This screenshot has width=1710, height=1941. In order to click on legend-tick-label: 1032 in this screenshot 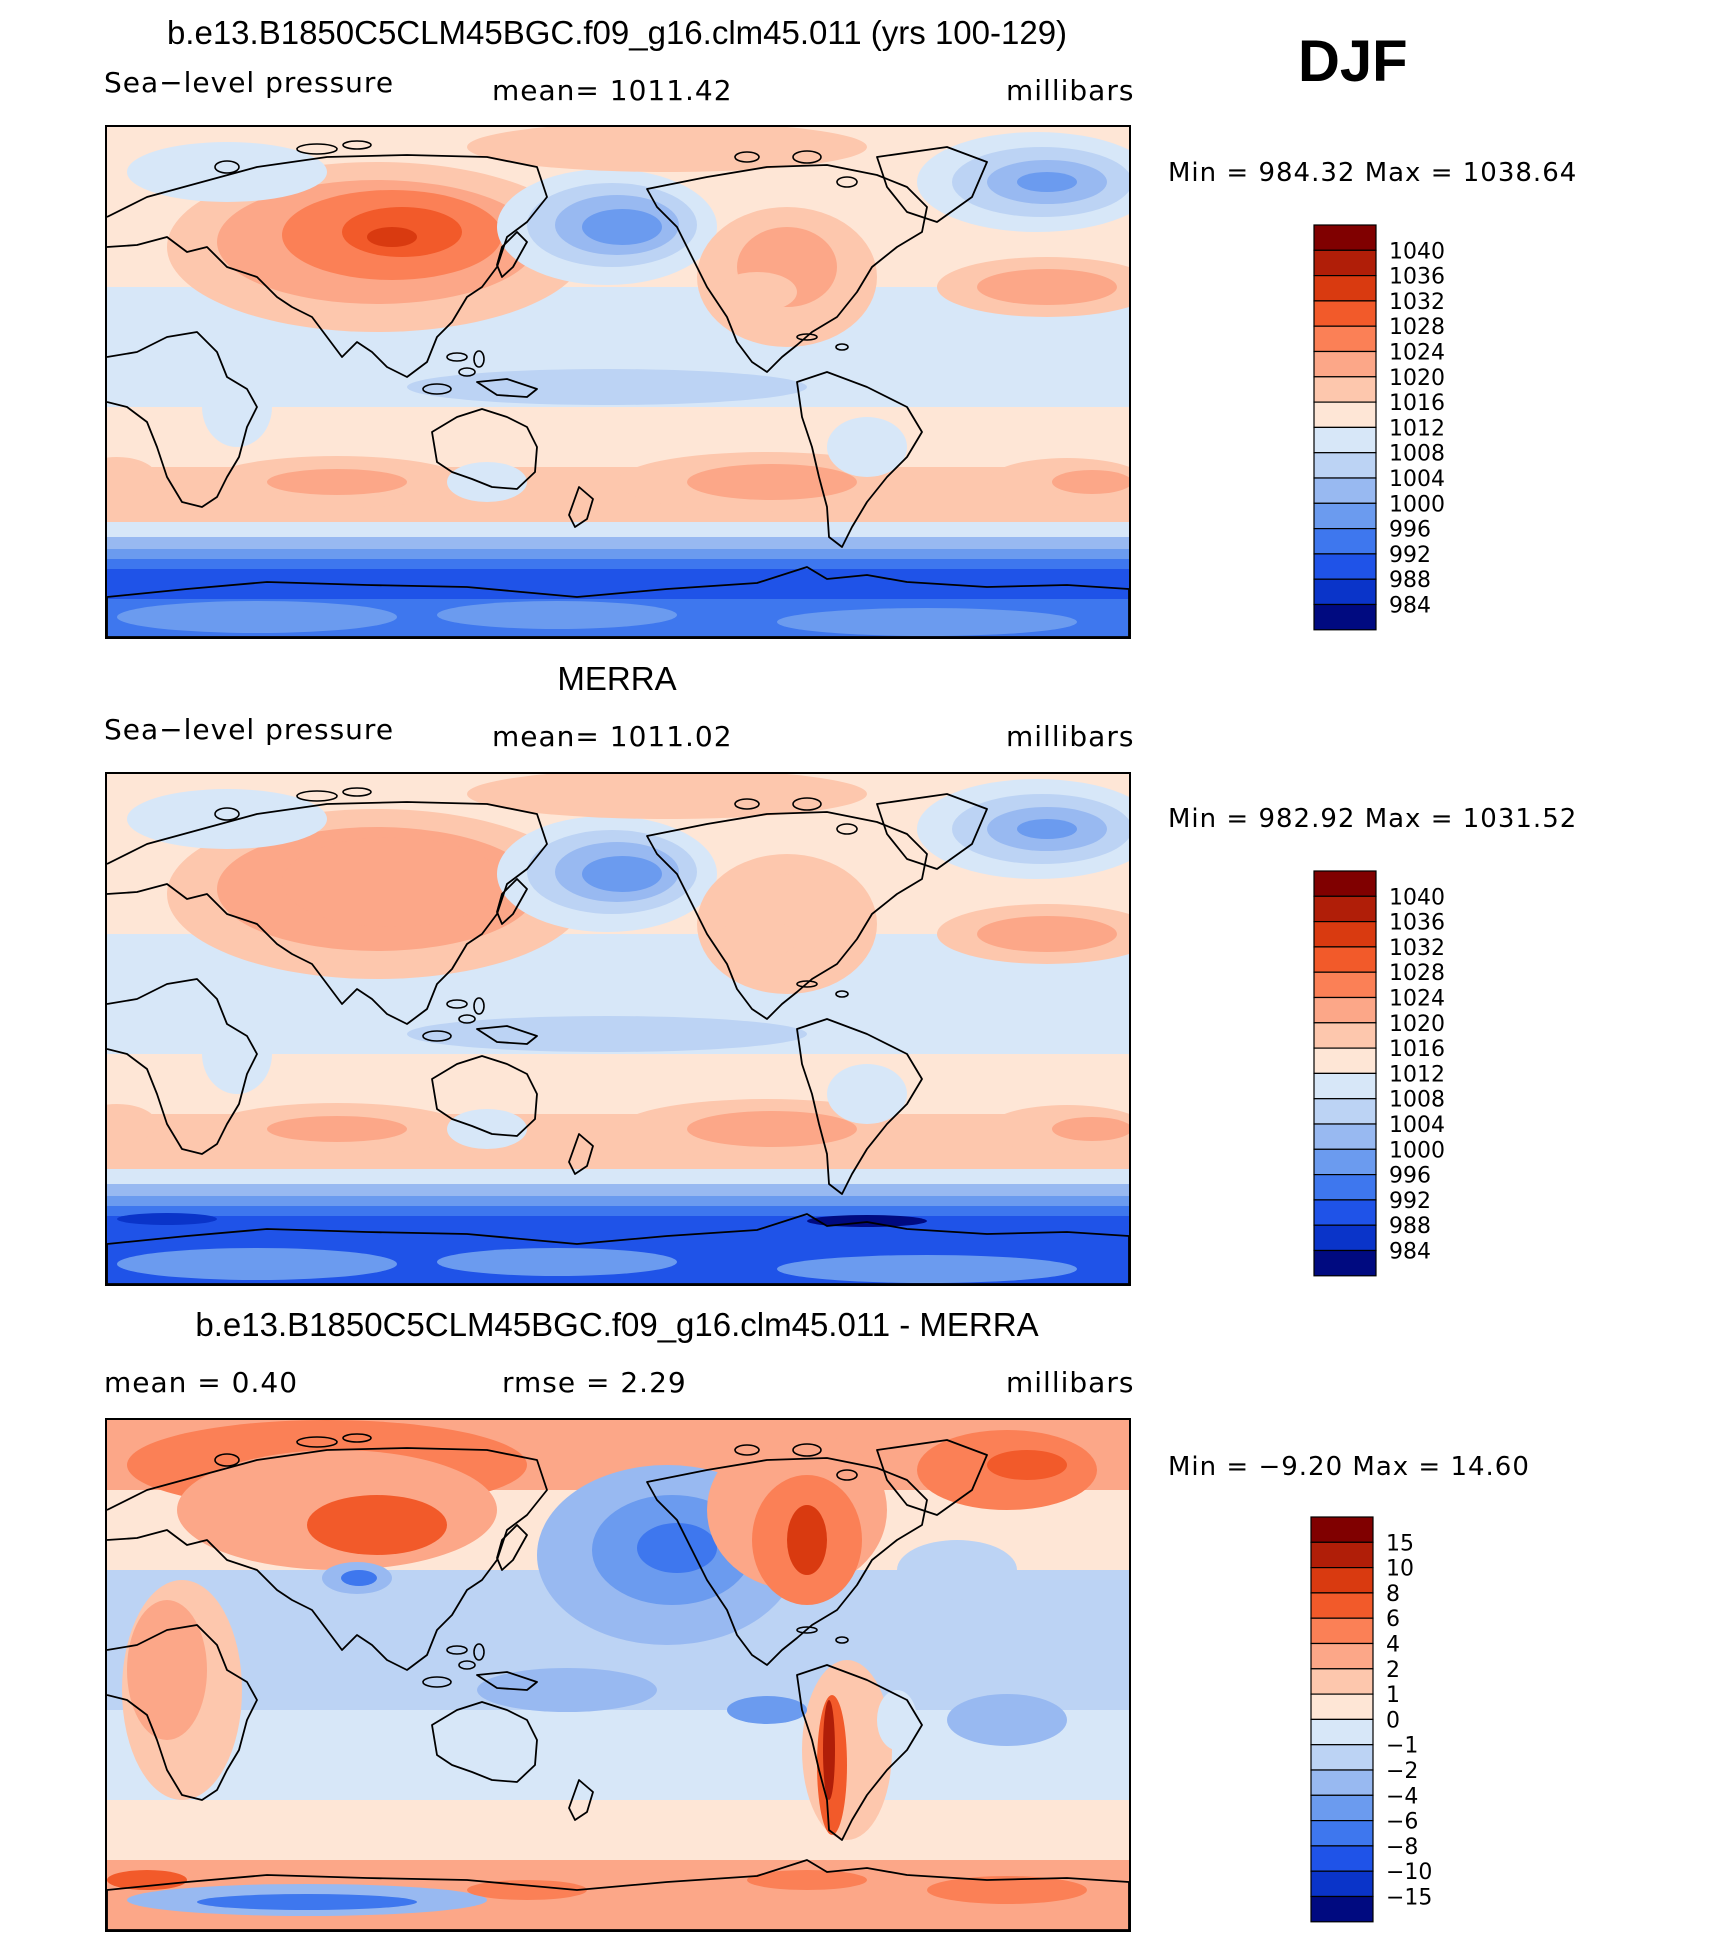, I will do `click(1417, 948)`.